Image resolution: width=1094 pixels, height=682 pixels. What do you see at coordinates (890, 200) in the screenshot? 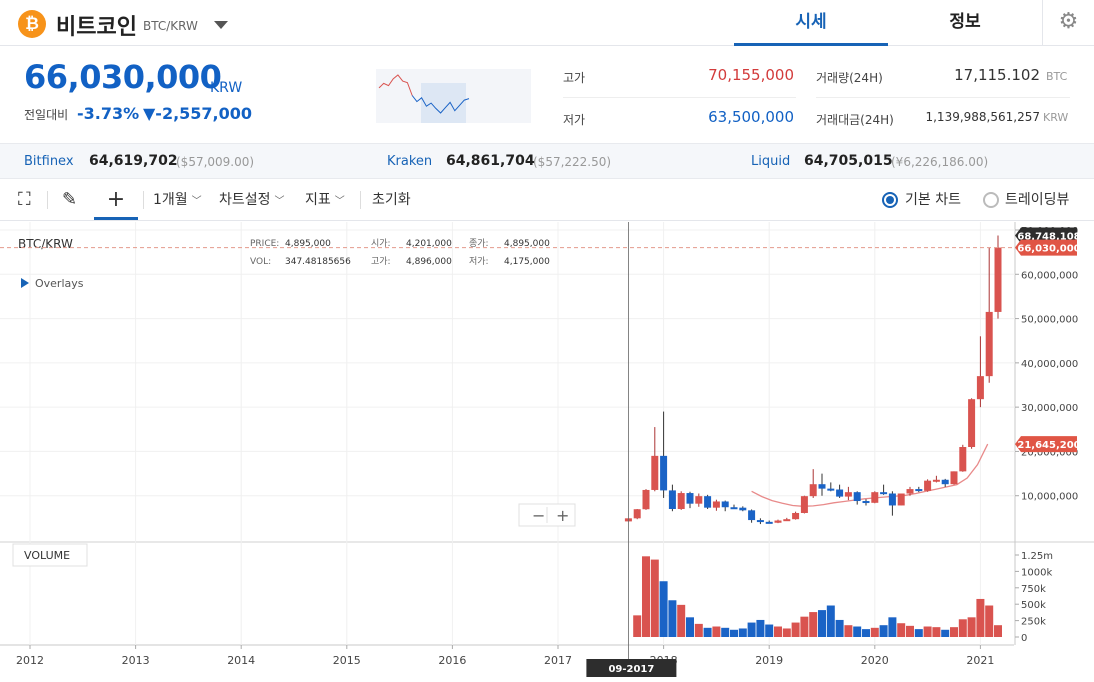
I see `basic-chart-radio` at bounding box center [890, 200].